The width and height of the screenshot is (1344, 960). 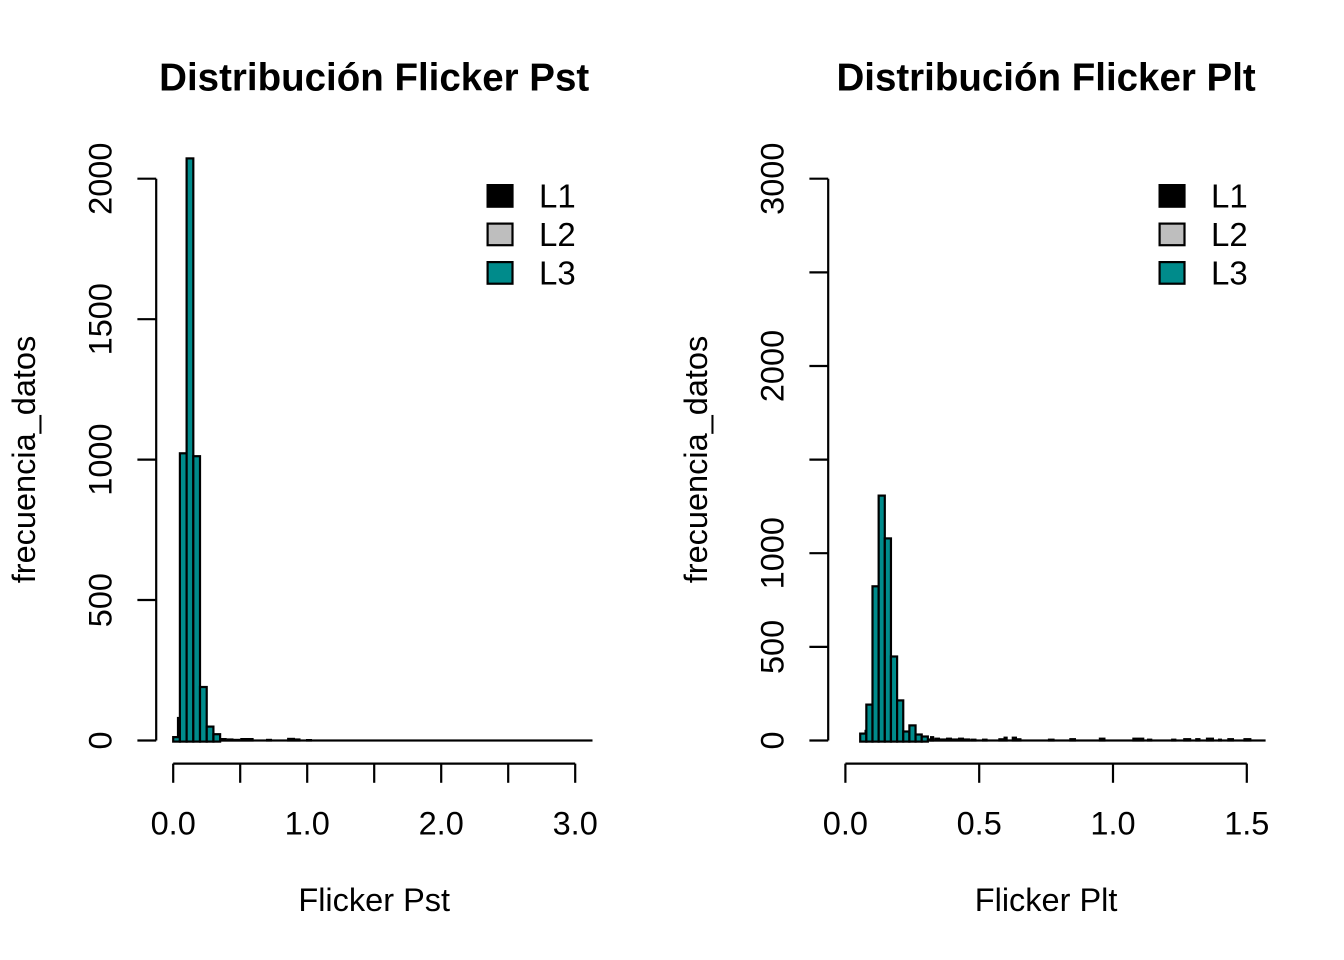 What do you see at coordinates (1045, 78) in the screenshot?
I see `svg-text: Distribución Flicker Plt` at bounding box center [1045, 78].